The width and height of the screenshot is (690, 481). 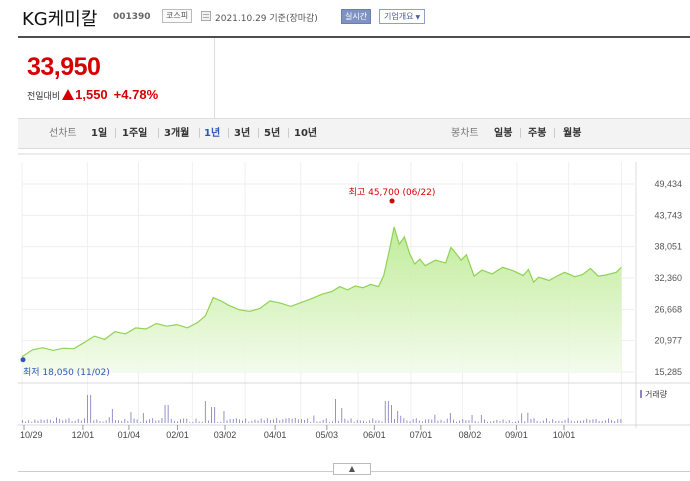 I want to click on tab-monthly-candle: 월봉, so click(x=572, y=133).